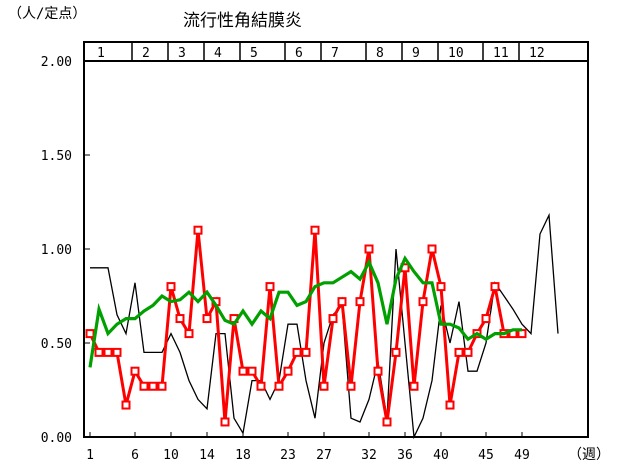 This screenshot has height=470, width=637. I want to click on x-axis-label: （週）, so click(589, 455).